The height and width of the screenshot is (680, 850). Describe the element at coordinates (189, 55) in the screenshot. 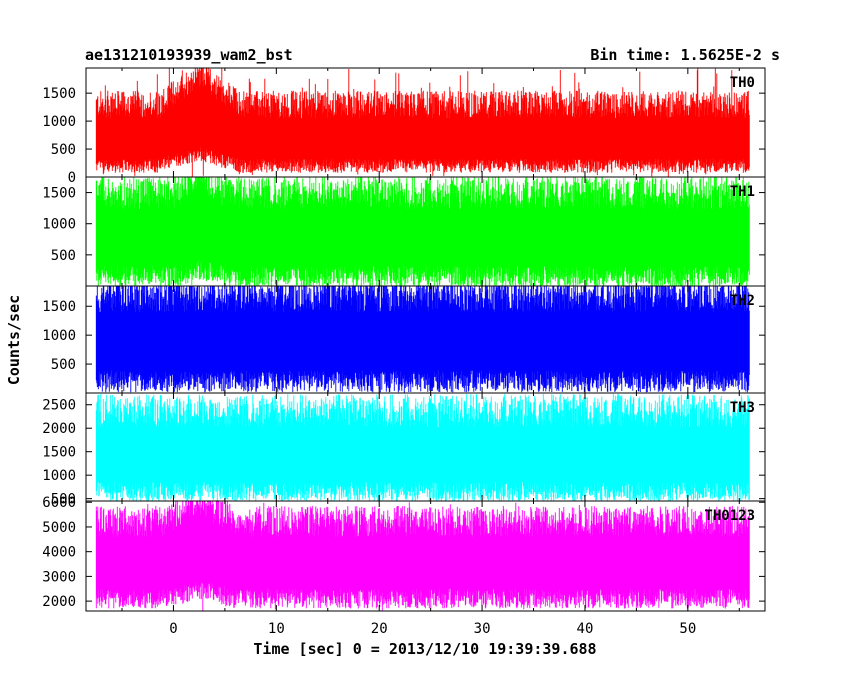

I see `chart-title: ae131210193939_wam2_bst` at that location.